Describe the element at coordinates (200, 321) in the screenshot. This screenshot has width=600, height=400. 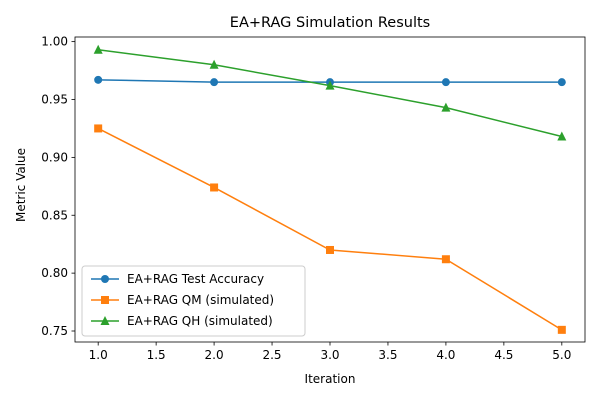
I see `legend-label: EA+RAG QH (simulated)` at that location.